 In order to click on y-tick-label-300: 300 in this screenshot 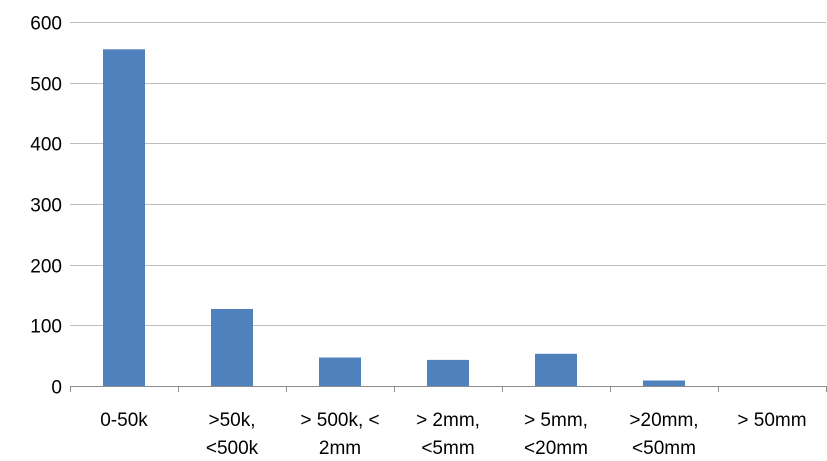, I will do `click(46, 206)`.